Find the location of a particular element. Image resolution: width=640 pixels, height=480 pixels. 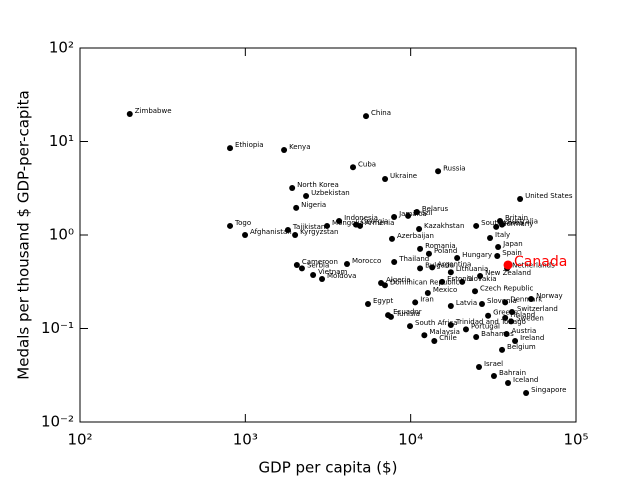

point-label: Russia is located at coordinates (454, 168).